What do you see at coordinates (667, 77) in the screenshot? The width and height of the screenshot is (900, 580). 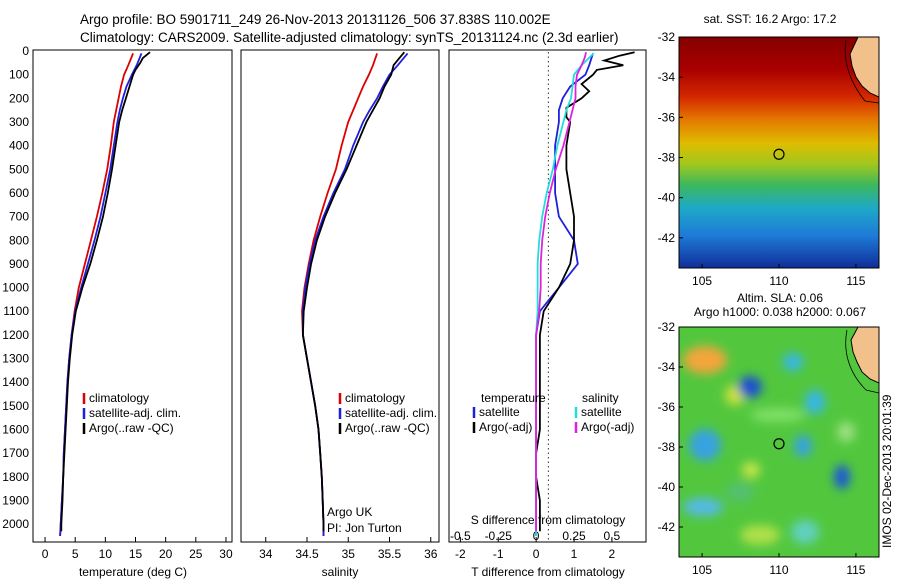 I see `lat-tick-label: -34` at bounding box center [667, 77].